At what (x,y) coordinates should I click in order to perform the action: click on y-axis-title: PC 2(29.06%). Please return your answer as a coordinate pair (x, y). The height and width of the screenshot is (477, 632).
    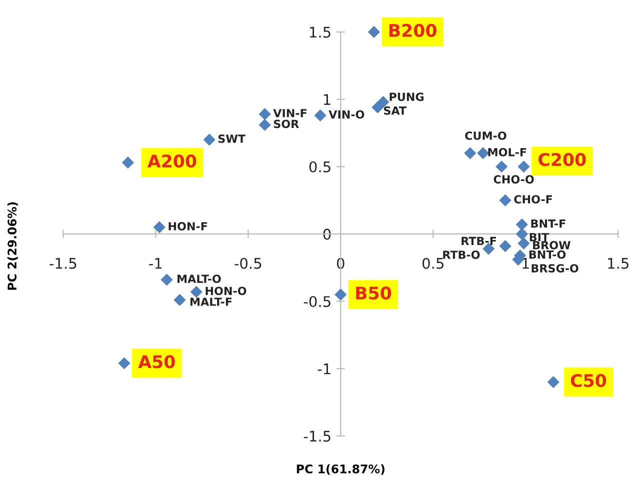
    Looking at the image, I should click on (12, 246).